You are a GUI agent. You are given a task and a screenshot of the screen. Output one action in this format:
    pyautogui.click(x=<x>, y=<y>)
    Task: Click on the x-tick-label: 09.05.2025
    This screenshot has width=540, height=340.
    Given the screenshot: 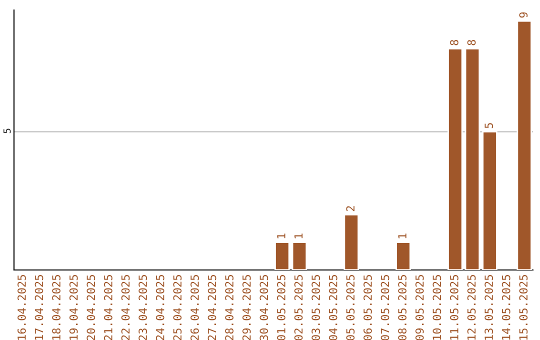 What is the action you would take?
    pyautogui.click(x=419, y=307)
    